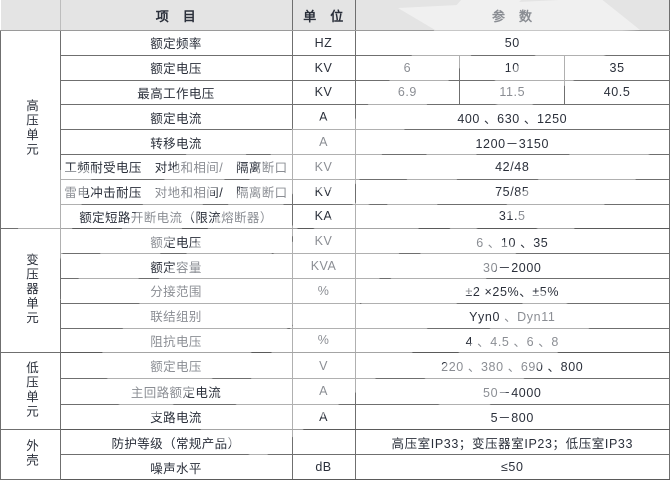 This screenshot has width=670, height=480. I want to click on param-value-2: 11.5, so click(512, 92).